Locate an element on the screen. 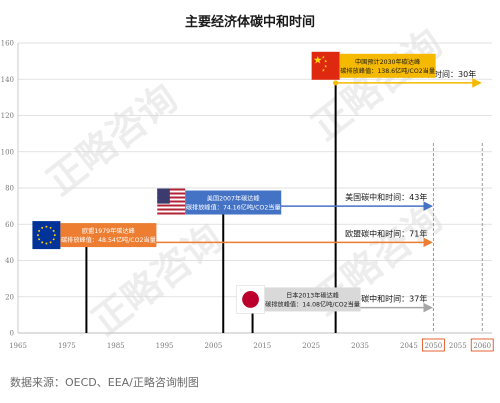  annotation-line2: 碳排放峰值：138.6亿吨/CO2当量 is located at coordinates (387, 71).